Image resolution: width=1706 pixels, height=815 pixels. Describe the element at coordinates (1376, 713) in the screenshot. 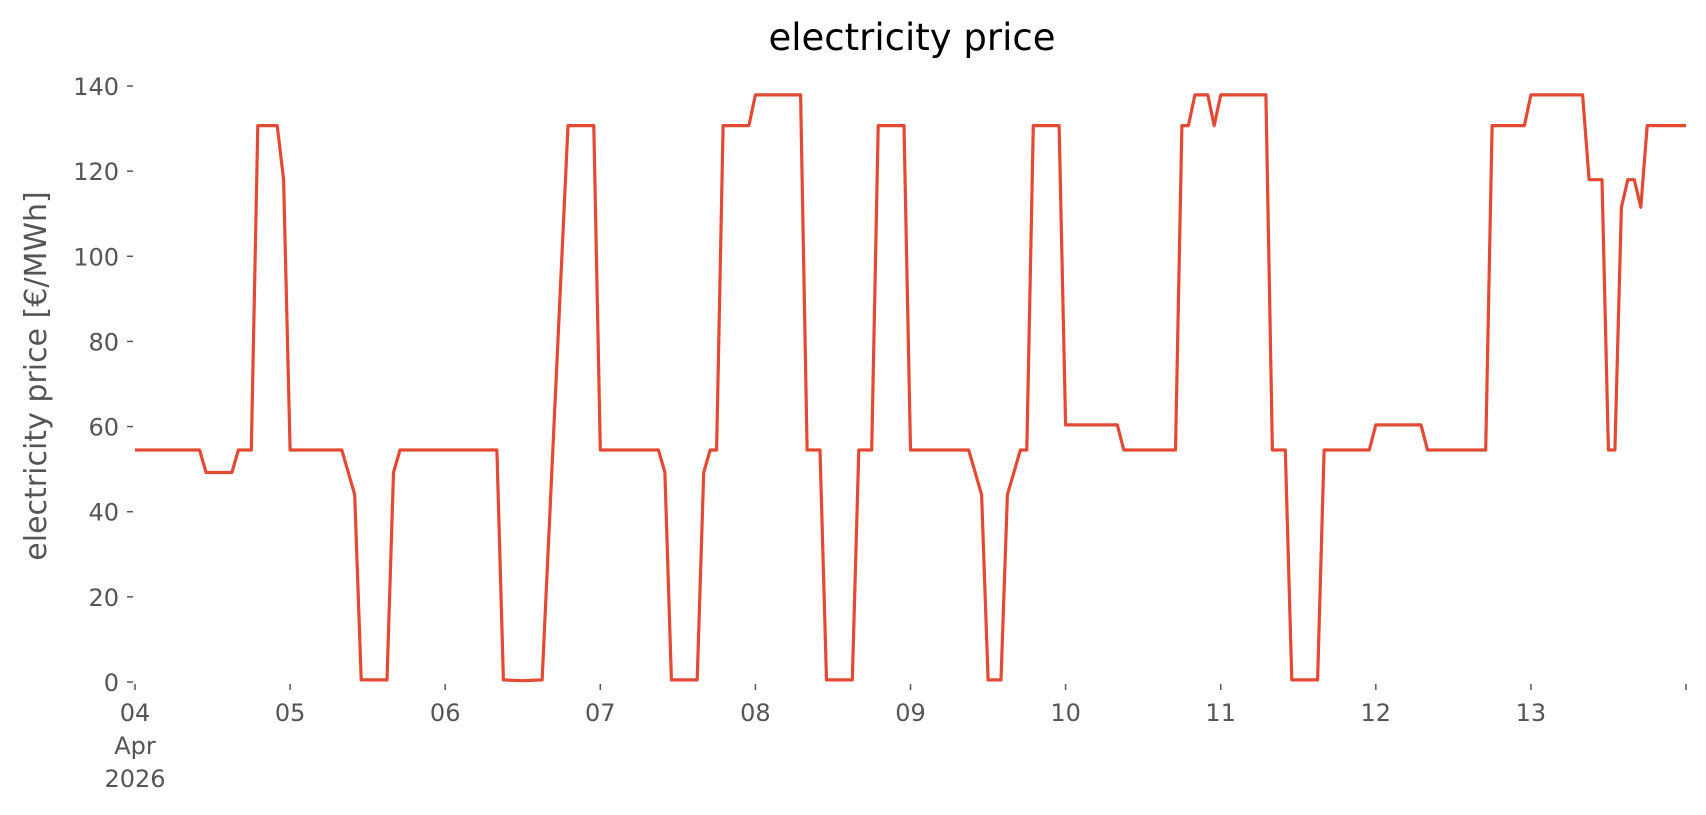

I see `x-tick-label: 12` at that location.